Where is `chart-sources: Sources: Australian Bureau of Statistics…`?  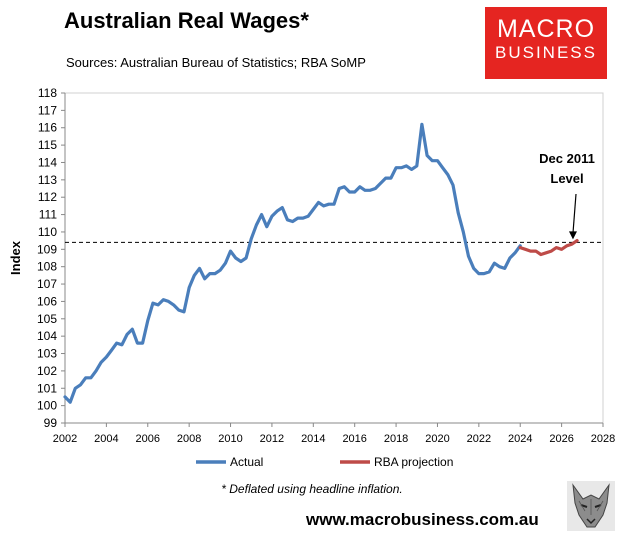 chart-sources: Sources: Australian Bureau of Statistics… is located at coordinates (216, 62).